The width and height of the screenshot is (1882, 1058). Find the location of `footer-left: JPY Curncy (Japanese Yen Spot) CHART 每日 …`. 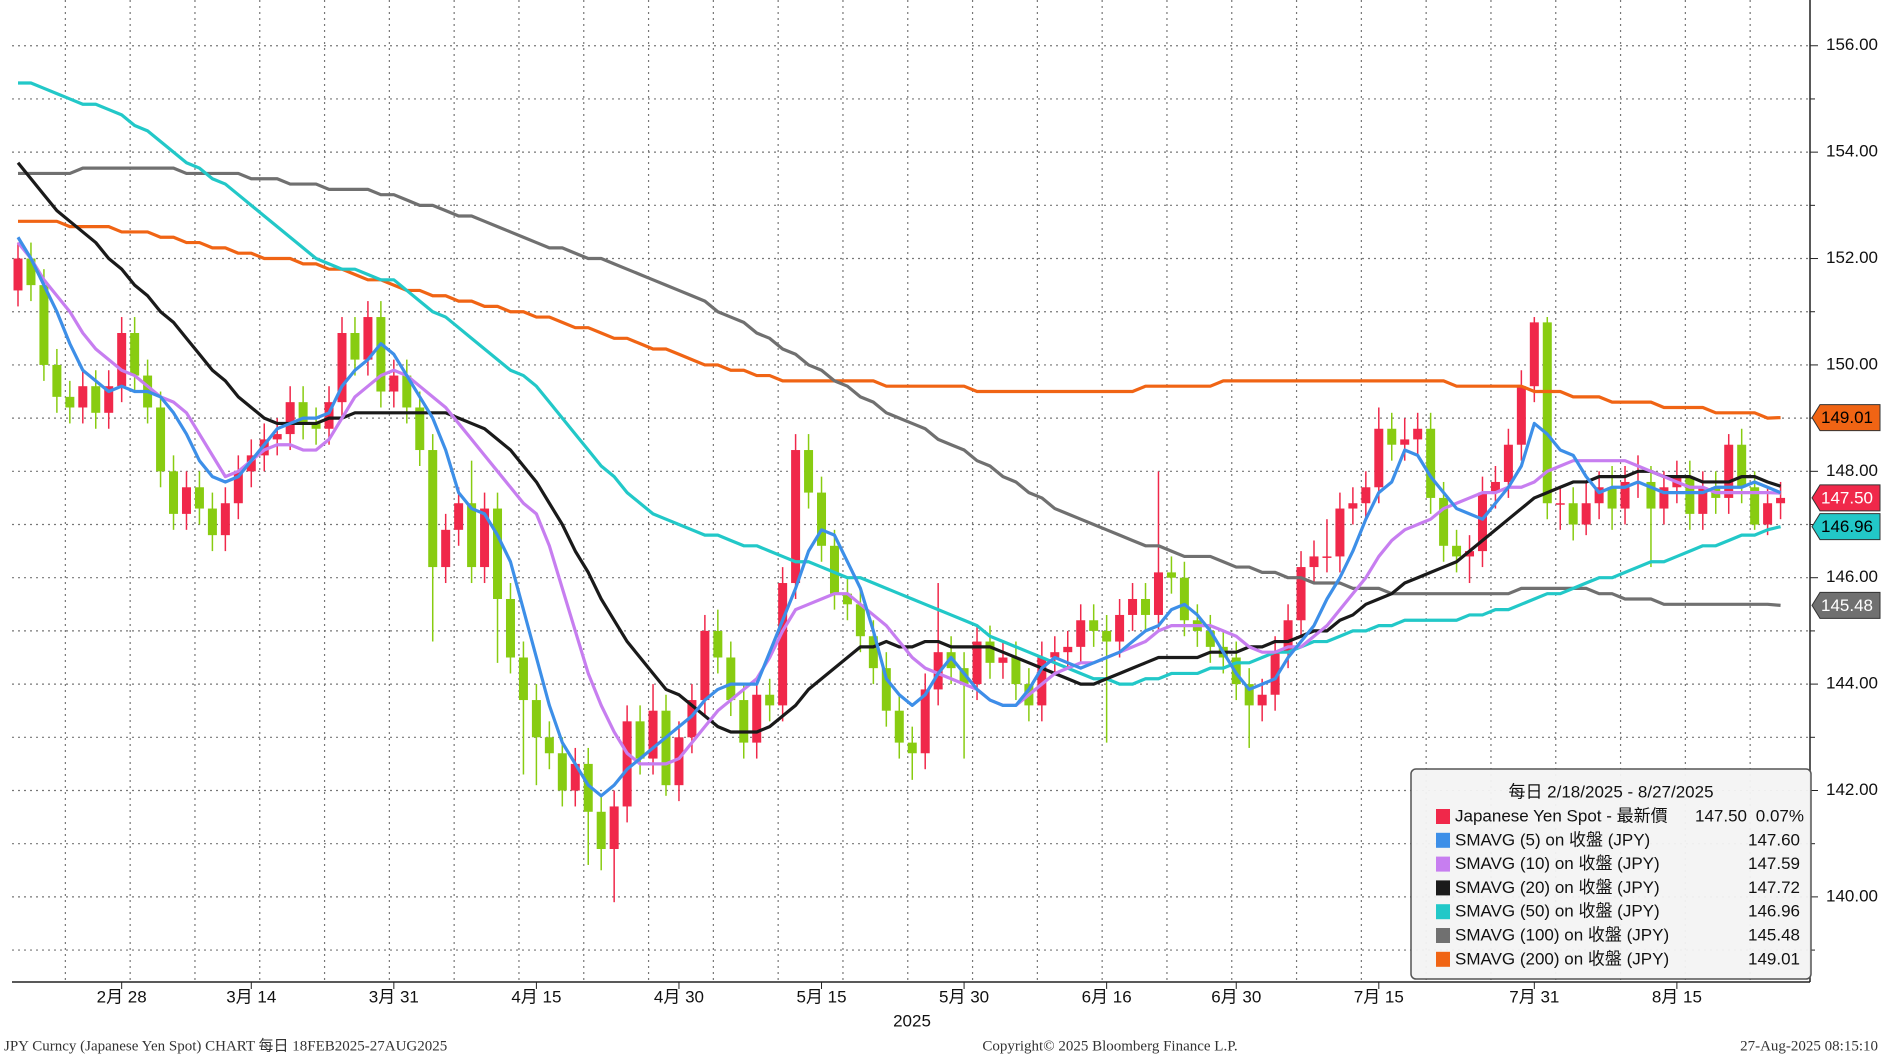

footer-left: JPY Curncy (Japanese Yen Spot) CHART 每日 … is located at coordinates (225, 1045).